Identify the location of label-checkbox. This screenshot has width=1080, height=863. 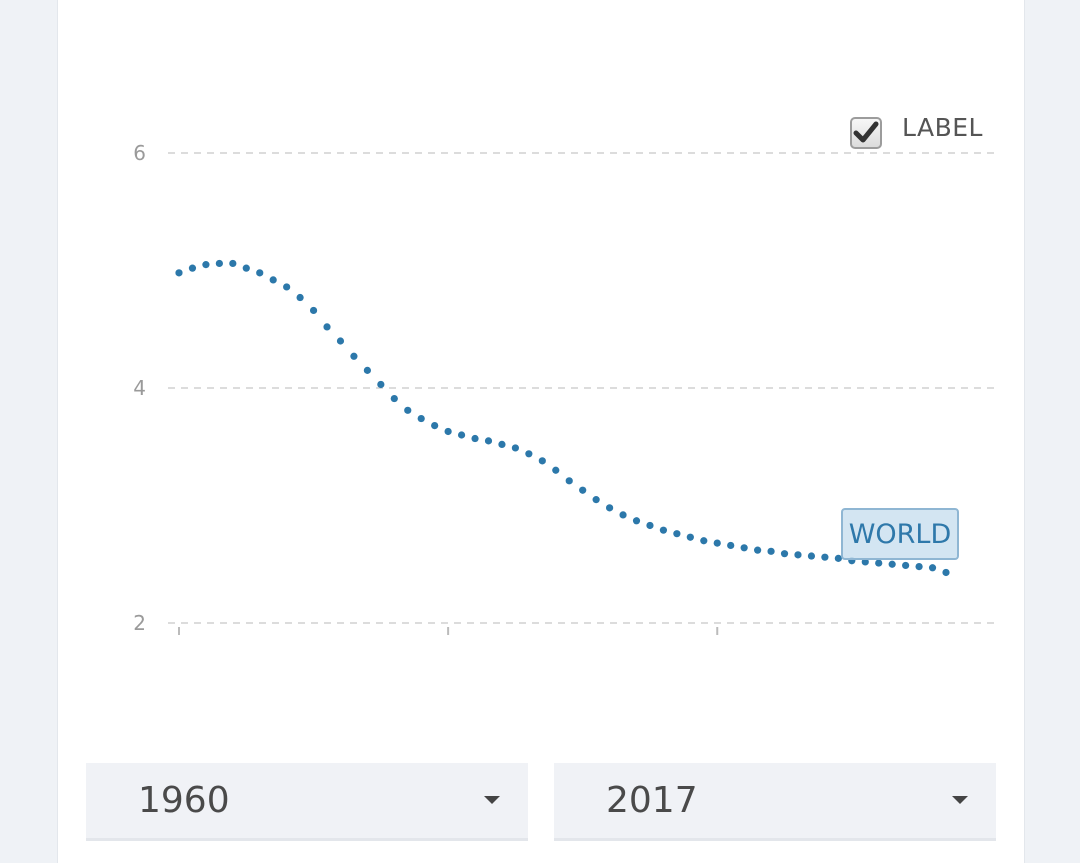
(866, 133).